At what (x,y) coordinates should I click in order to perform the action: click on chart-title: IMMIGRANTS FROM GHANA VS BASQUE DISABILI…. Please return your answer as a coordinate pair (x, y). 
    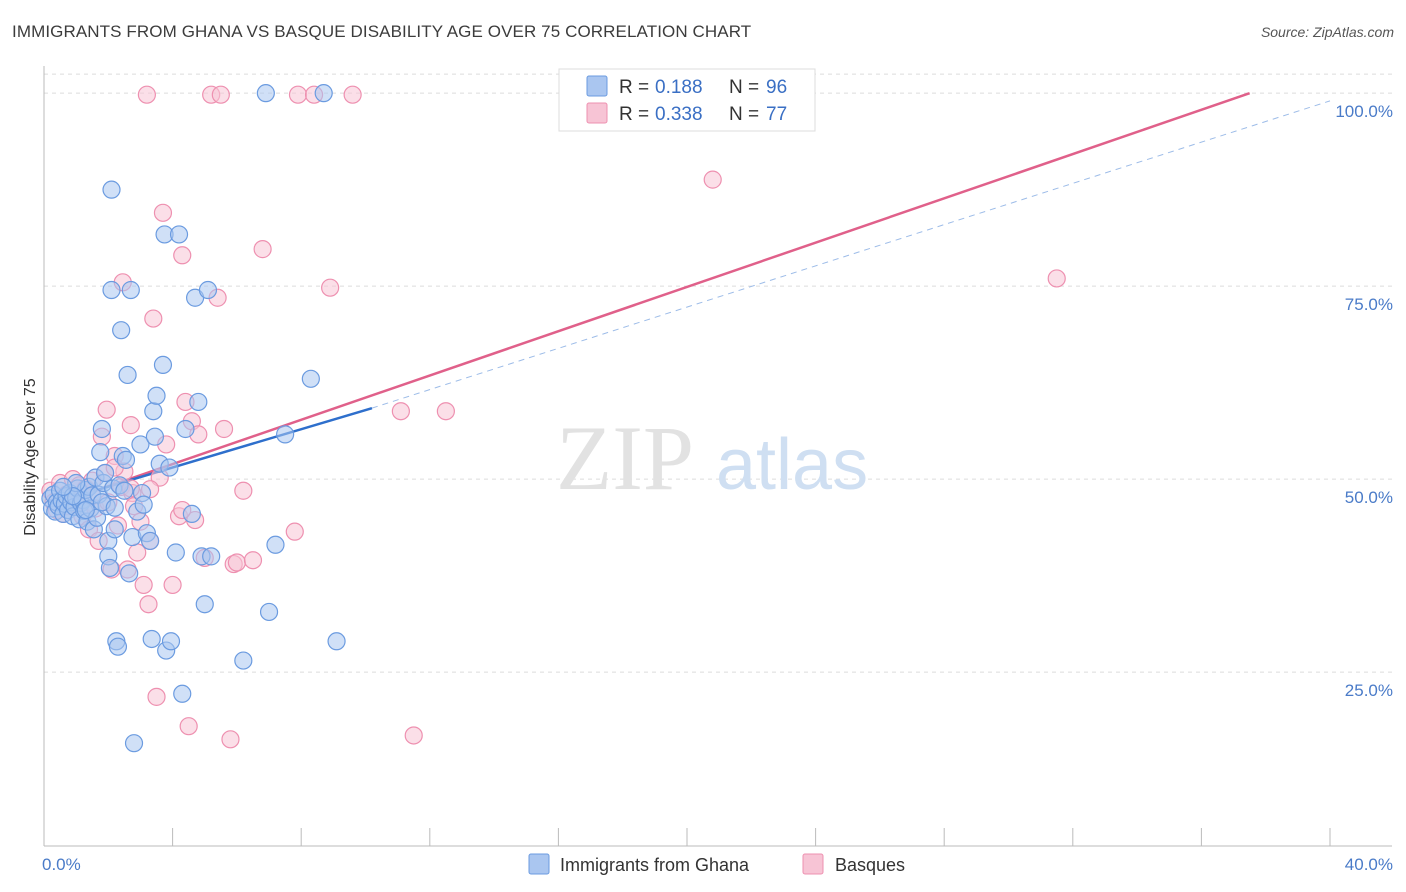
    Looking at the image, I should click on (382, 31).